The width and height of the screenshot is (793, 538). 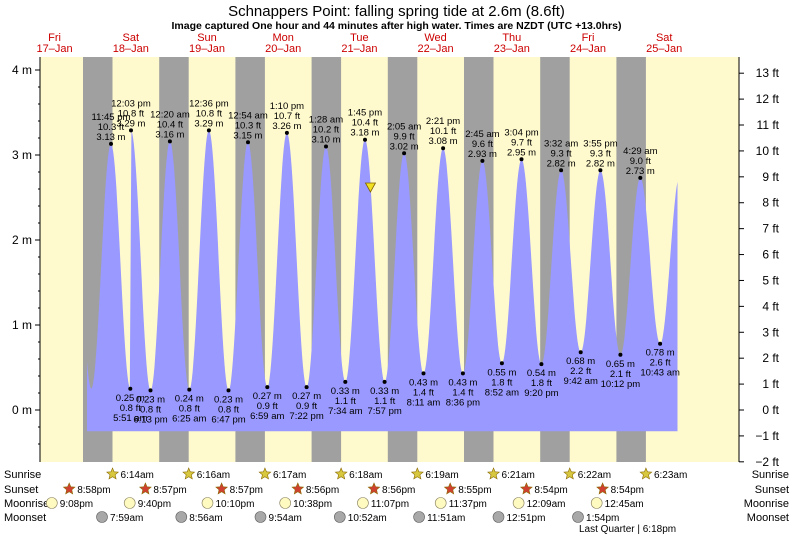 I want to click on tide-ft-label: 10.1 ft, so click(x=443, y=131).